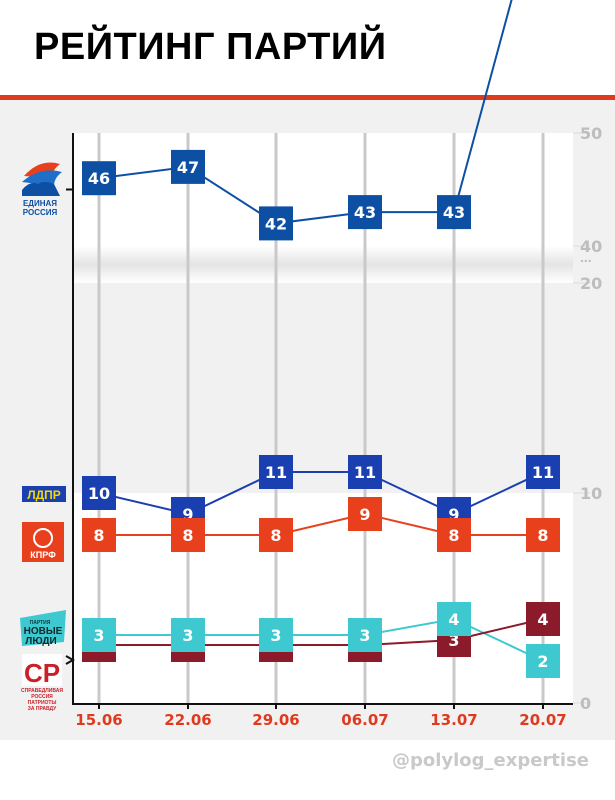 This screenshot has width=615, height=800. Describe the element at coordinates (210, 47) in the screenshot. I see `page-title: РЕЙТИНГ ПАРТИЙ` at that location.